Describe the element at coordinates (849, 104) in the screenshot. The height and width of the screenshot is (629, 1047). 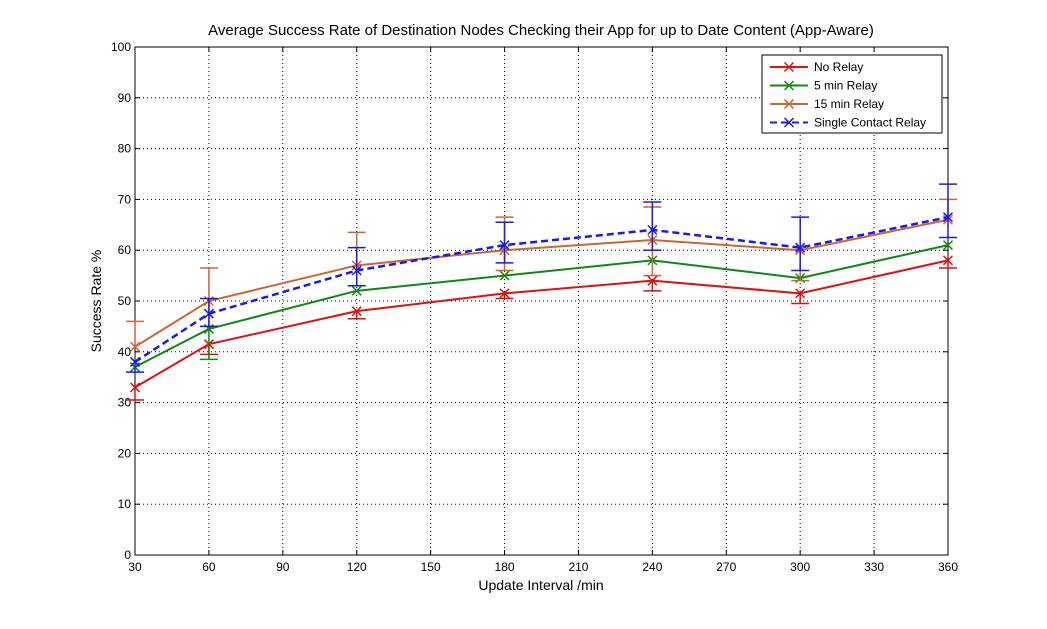
I see `legend-label: 15 min Relay` at that location.